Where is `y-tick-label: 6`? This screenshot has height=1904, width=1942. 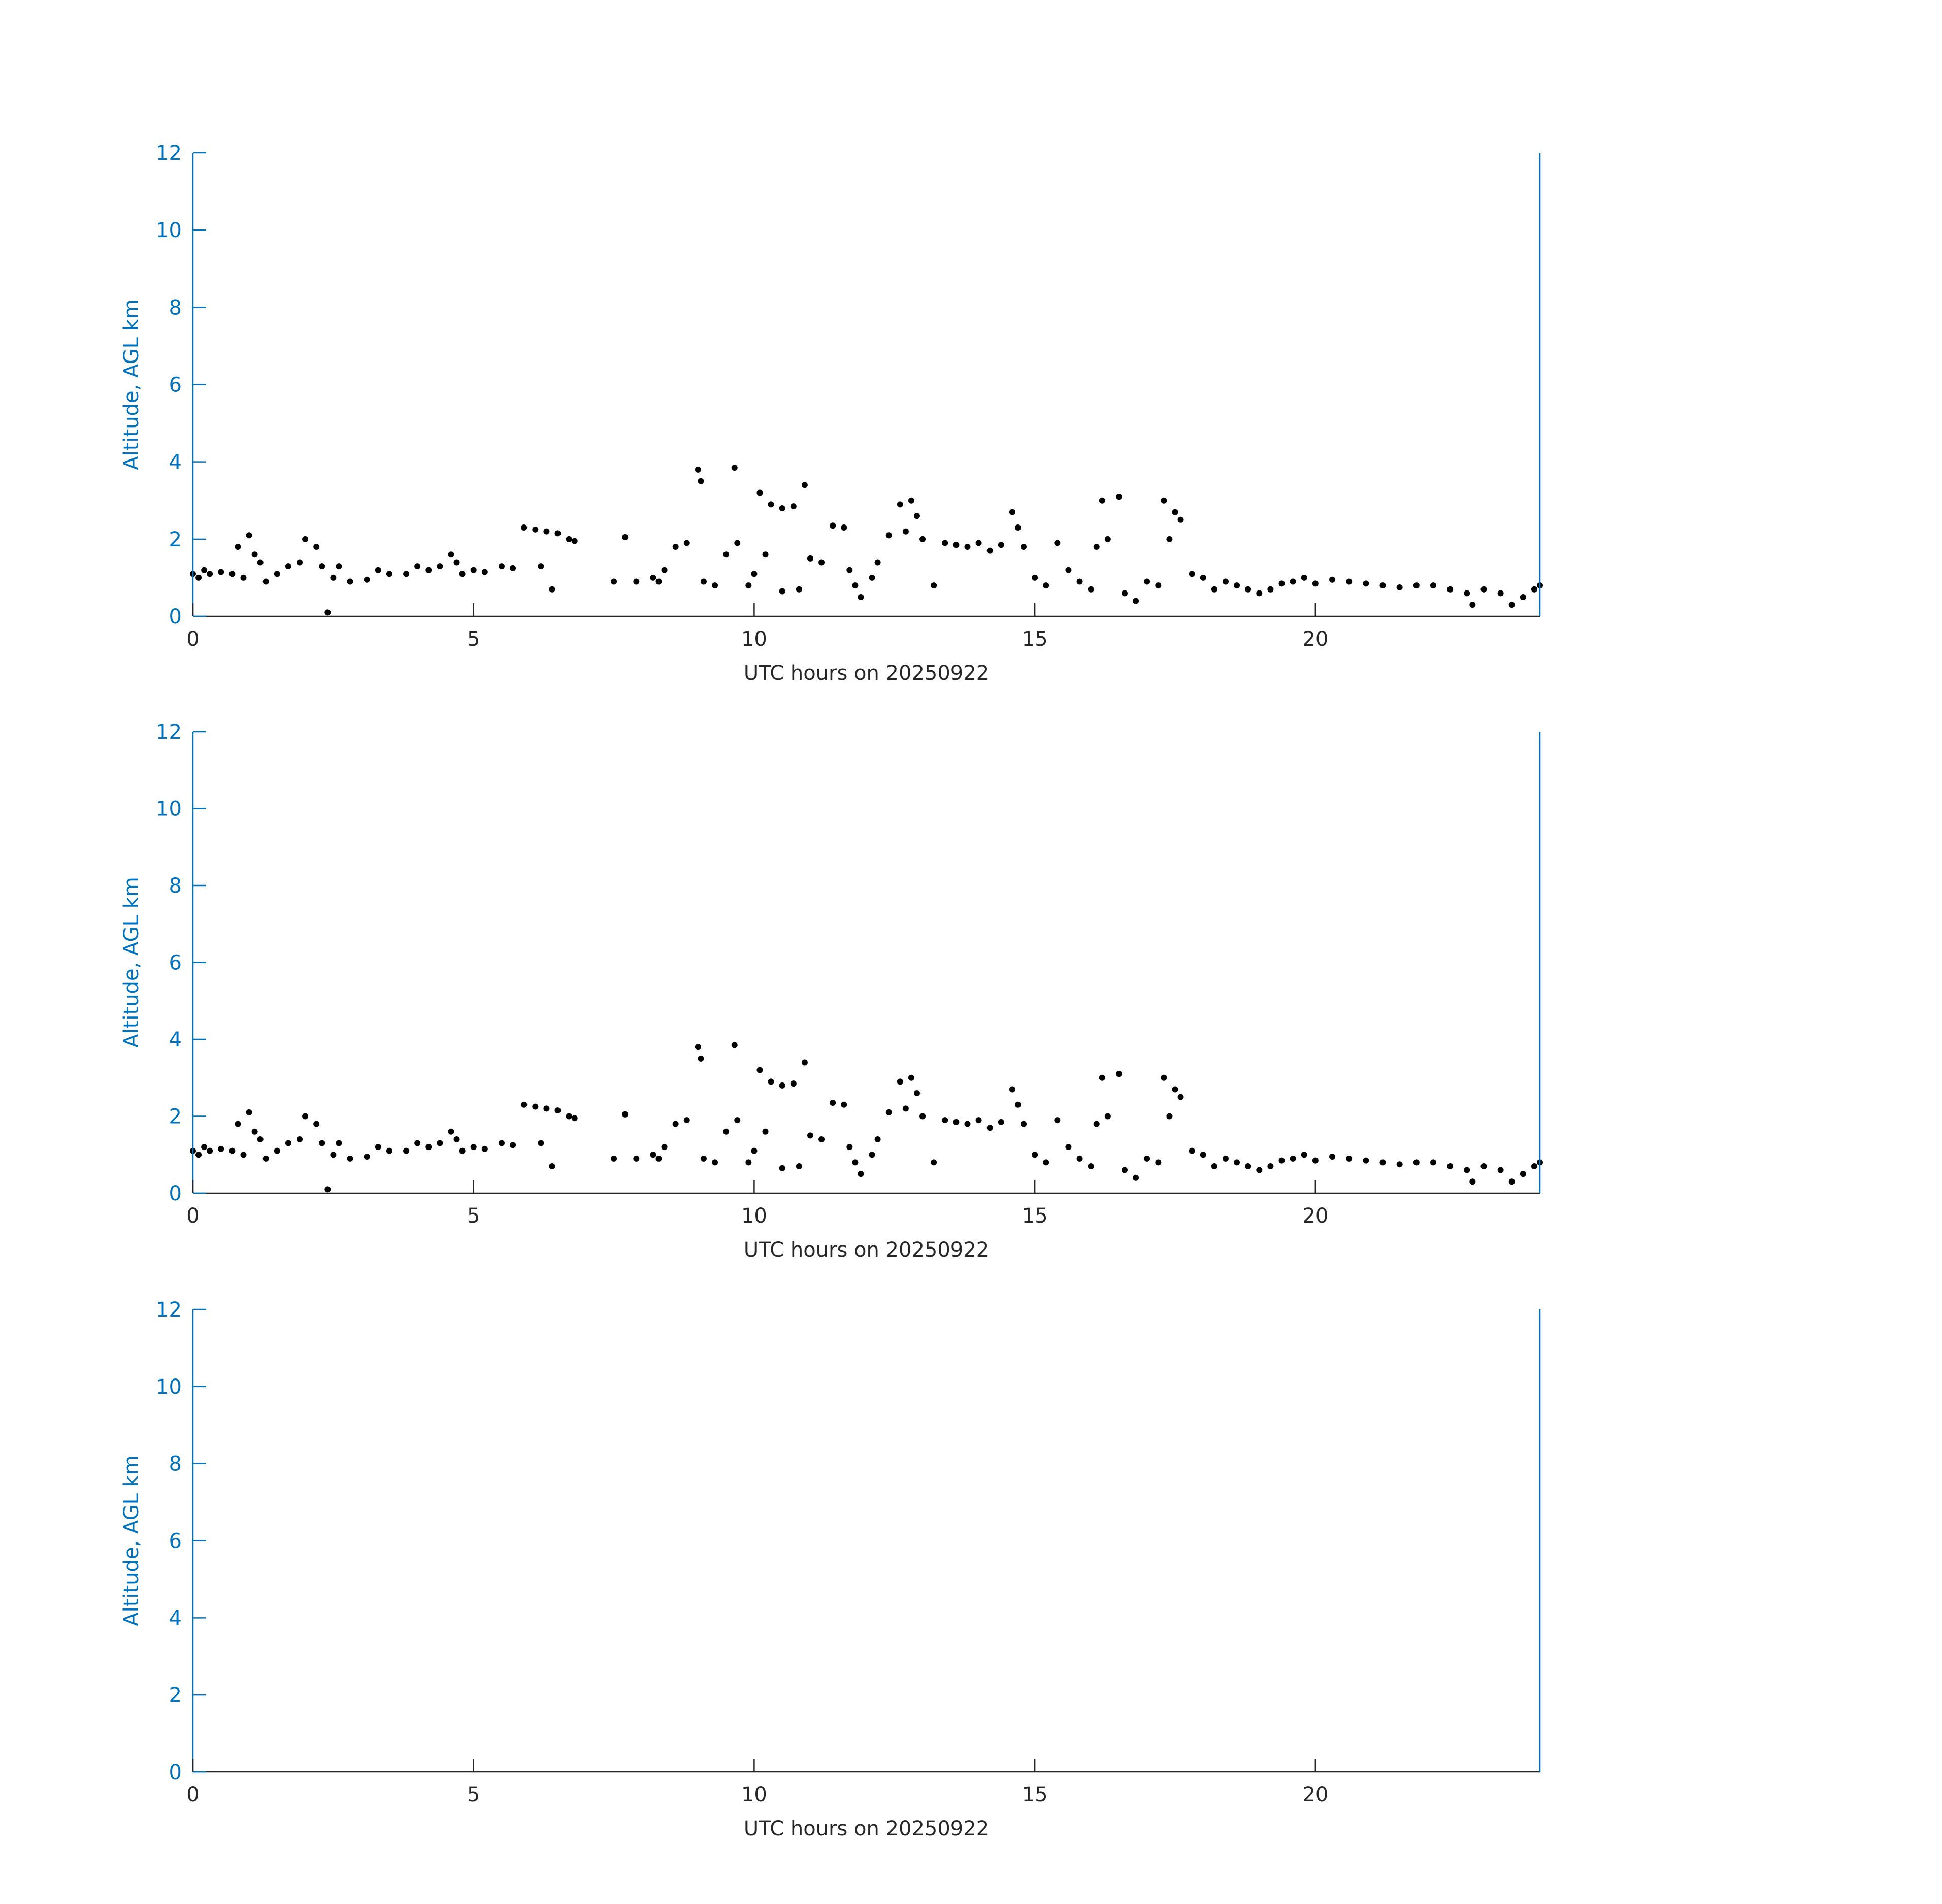
y-tick-label: 6 is located at coordinates (175, 386).